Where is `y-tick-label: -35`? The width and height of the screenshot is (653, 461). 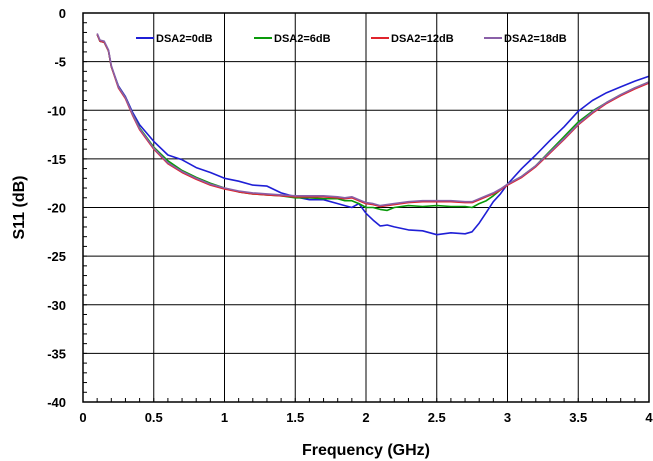 y-tick-label: -35 is located at coordinates (56, 353).